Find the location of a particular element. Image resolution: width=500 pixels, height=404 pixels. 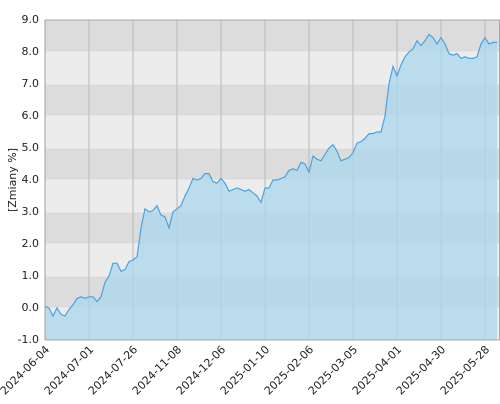

y-tick-label: -1.0 is located at coordinates (28, 339).